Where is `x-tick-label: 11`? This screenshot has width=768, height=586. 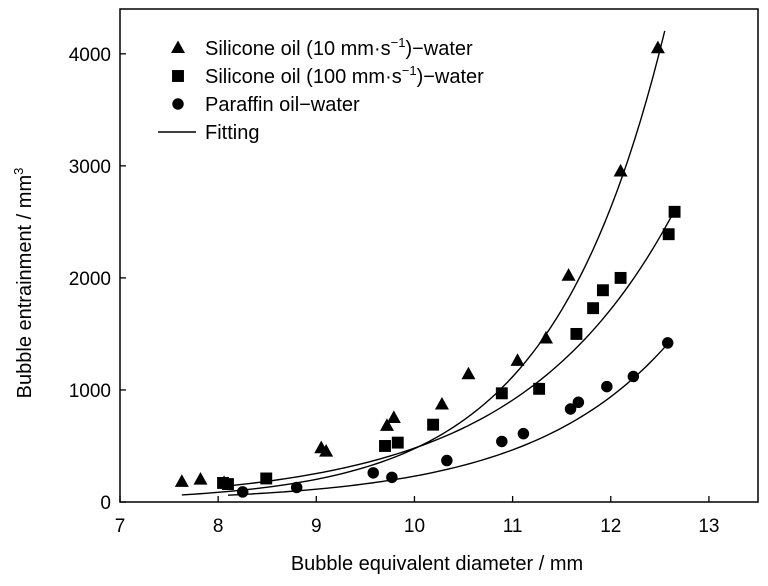
x-tick-label: 11 is located at coordinates (513, 526).